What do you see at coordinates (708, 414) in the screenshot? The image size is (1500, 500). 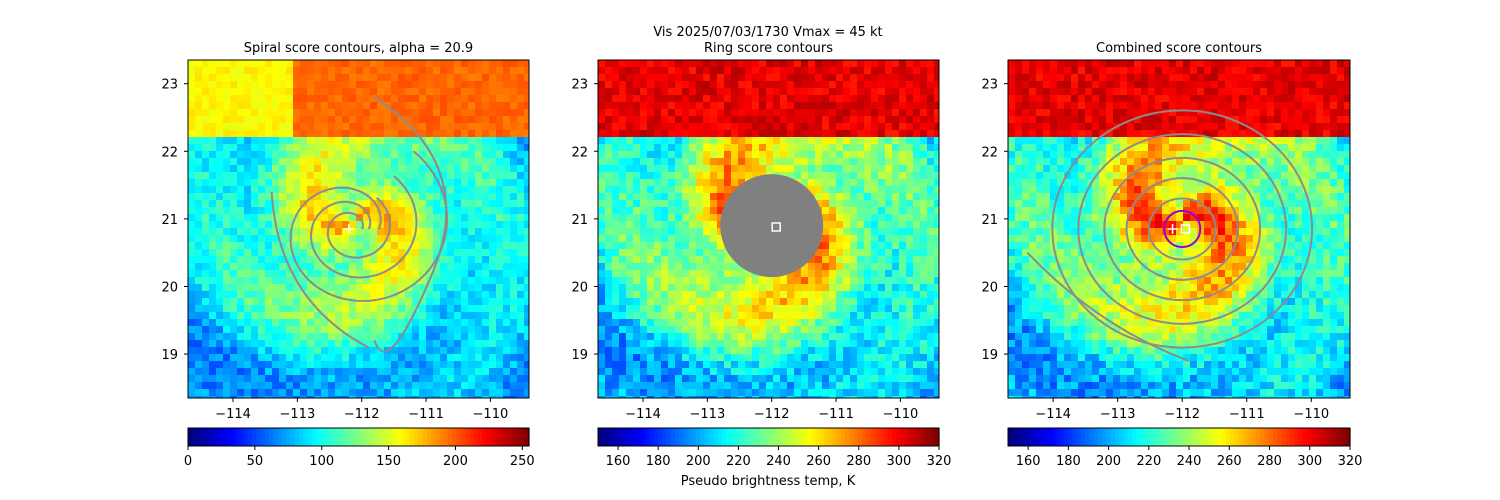 I see `x-tick-label: −113` at bounding box center [708, 414].